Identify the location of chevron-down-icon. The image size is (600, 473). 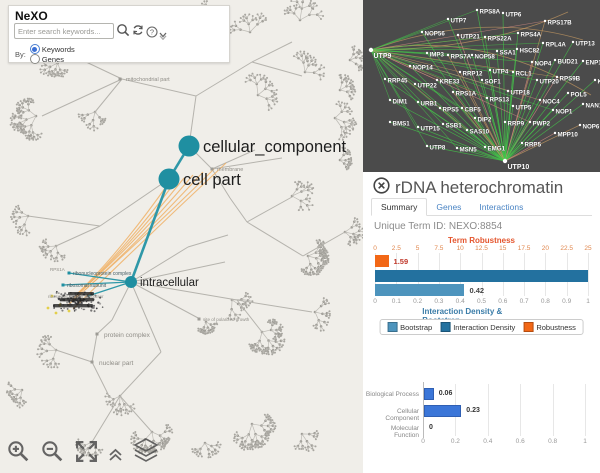
(163, 36).